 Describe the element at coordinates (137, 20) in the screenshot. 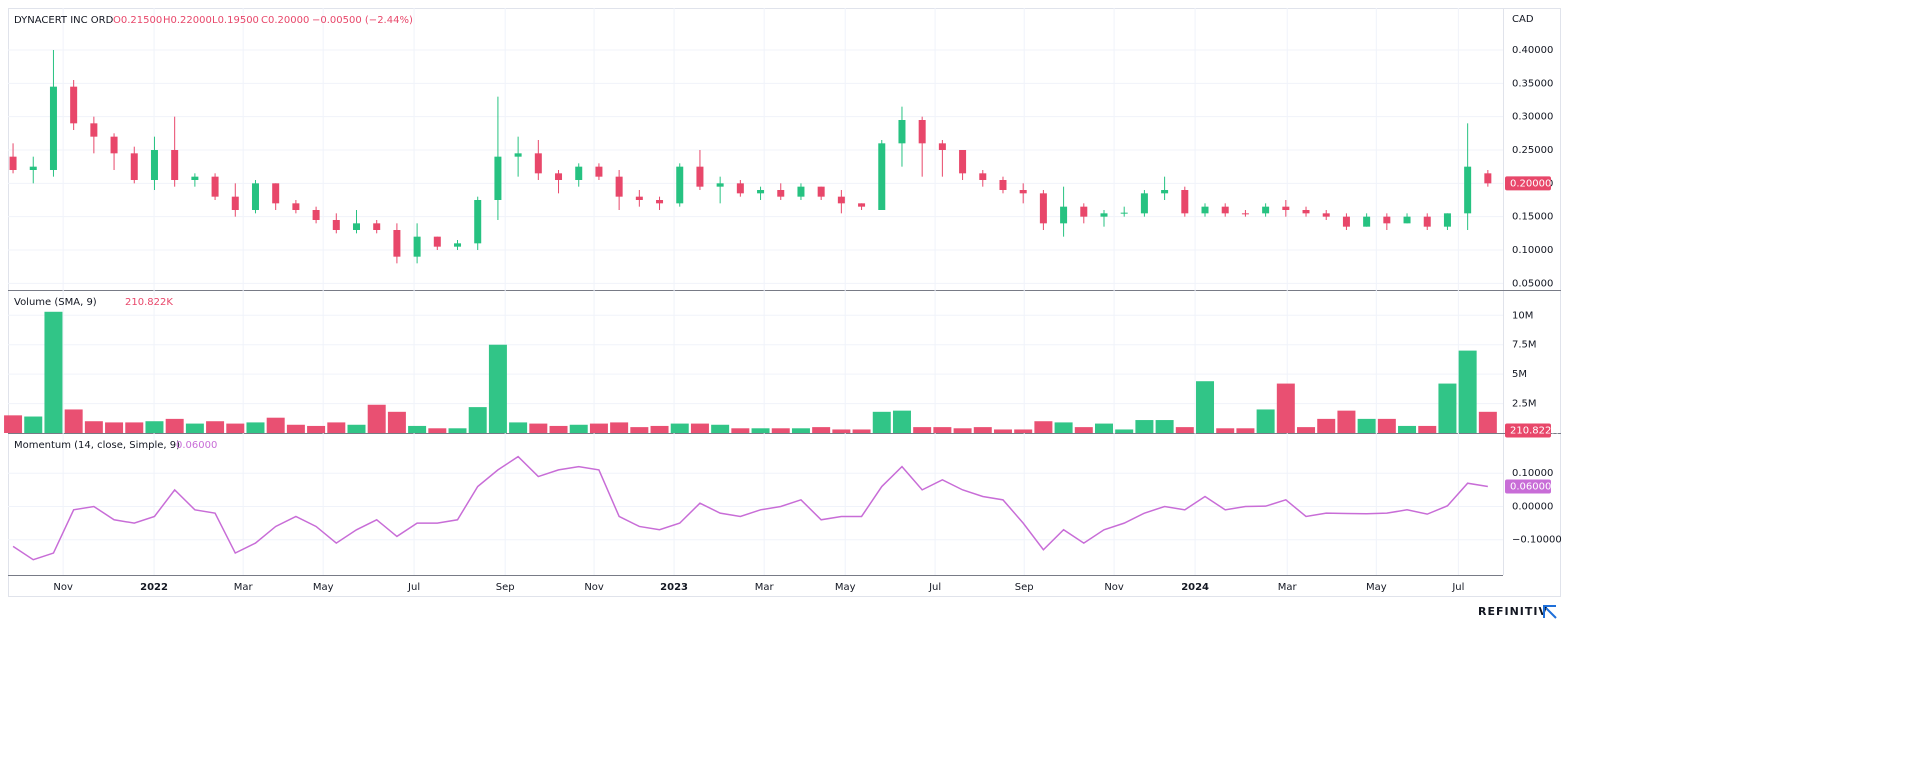

I see `open-label: O0.21500` at that location.